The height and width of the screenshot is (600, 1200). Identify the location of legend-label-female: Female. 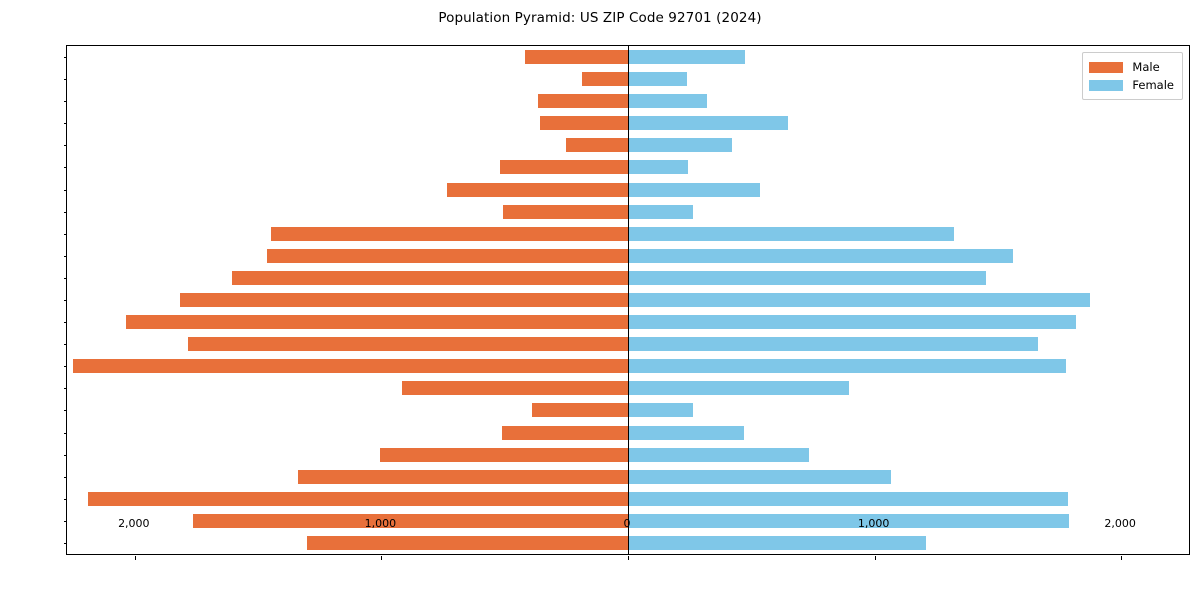
(1153, 85).